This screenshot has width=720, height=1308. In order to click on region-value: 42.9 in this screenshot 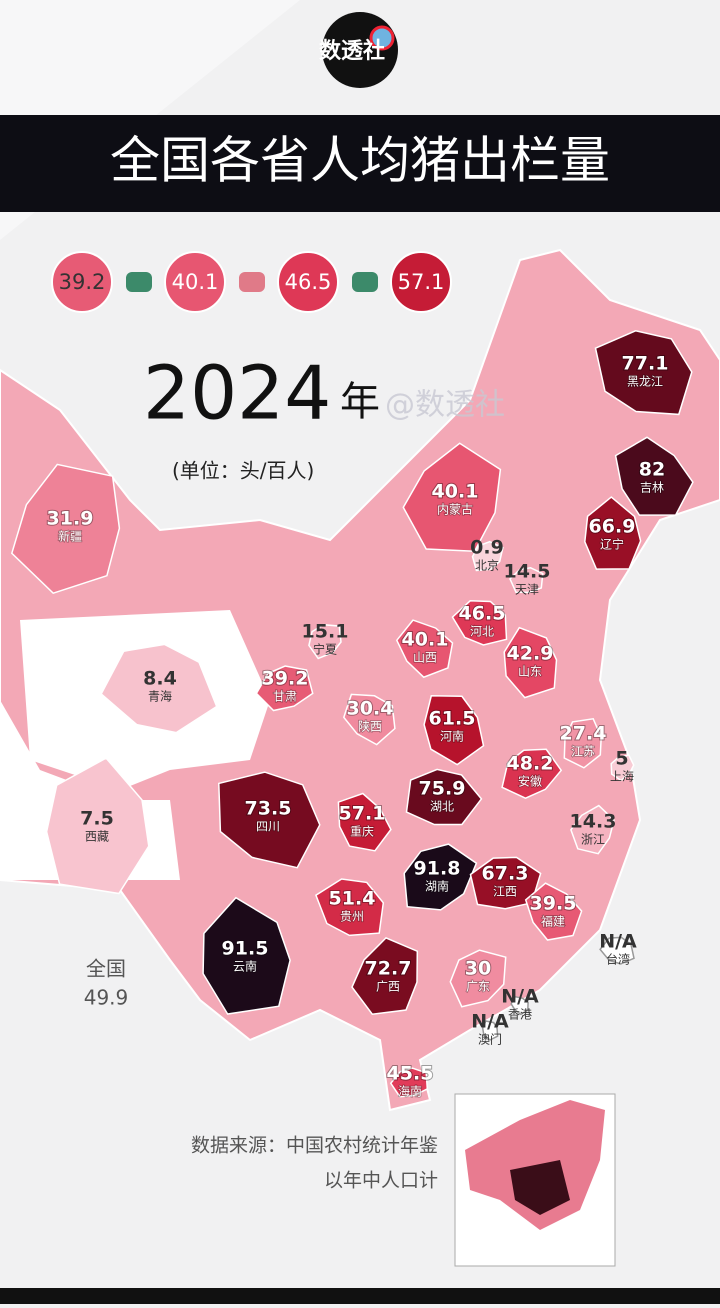, I will do `click(530, 654)`.